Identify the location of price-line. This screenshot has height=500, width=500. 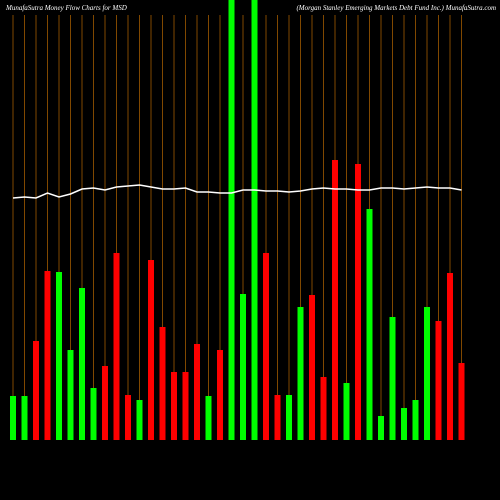
(237, 191).